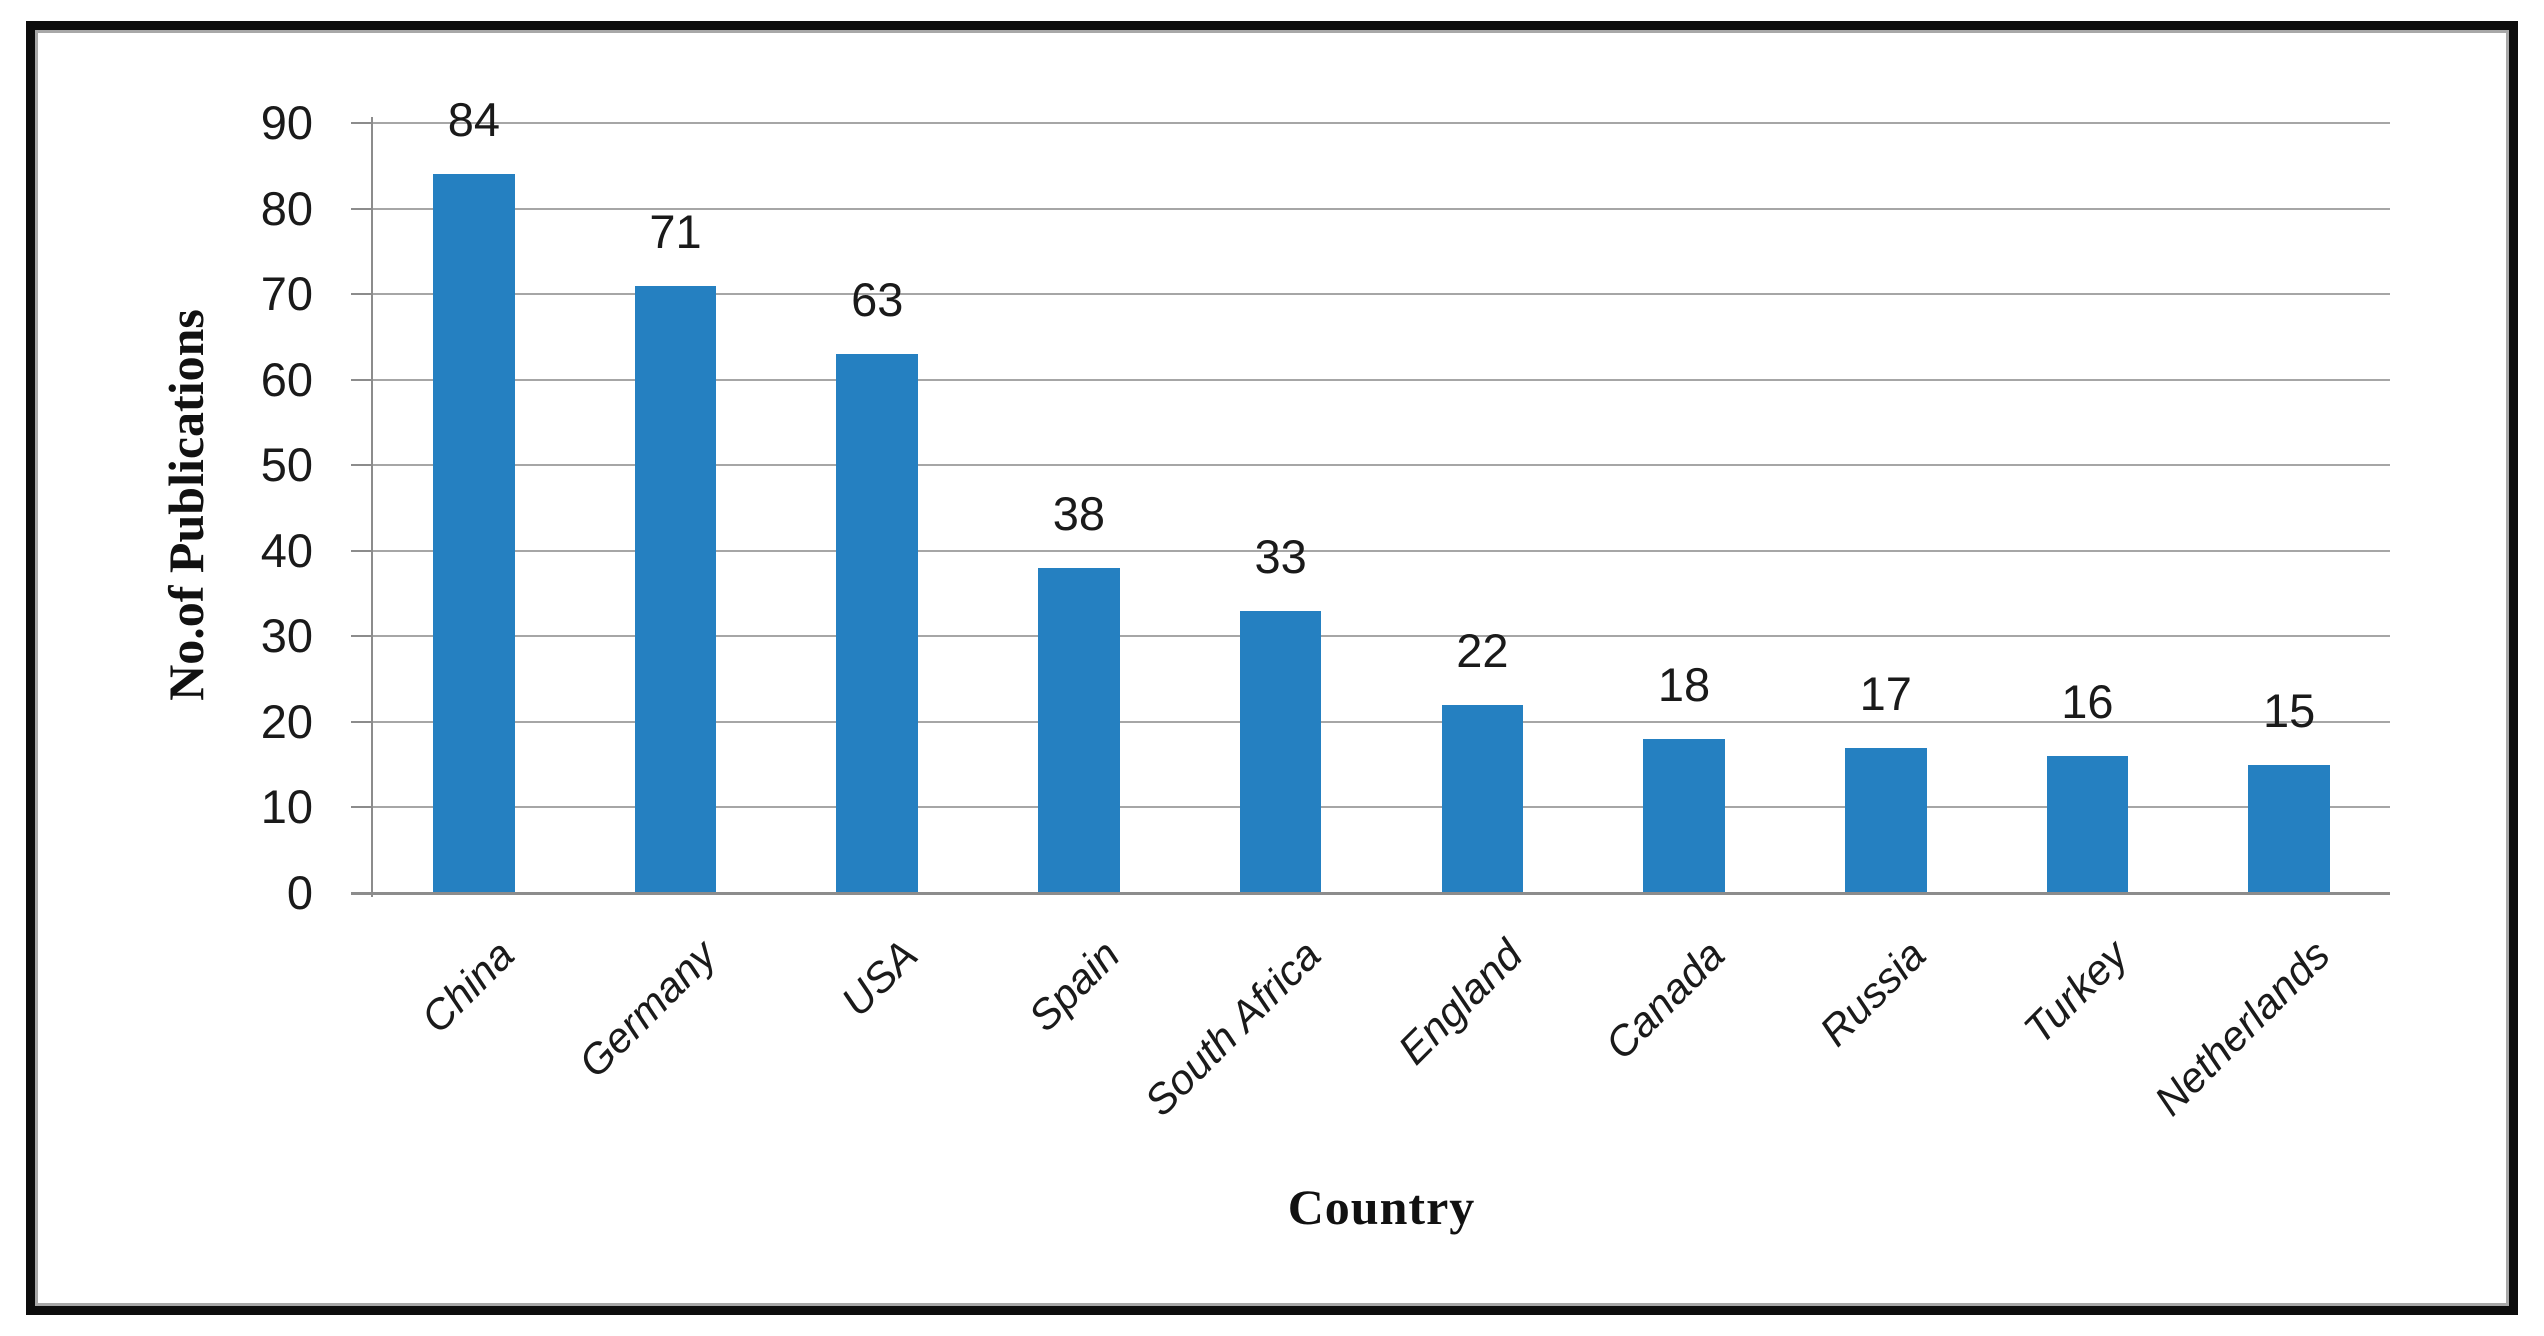  I want to click on y-tick-label: 50, so click(286, 465).